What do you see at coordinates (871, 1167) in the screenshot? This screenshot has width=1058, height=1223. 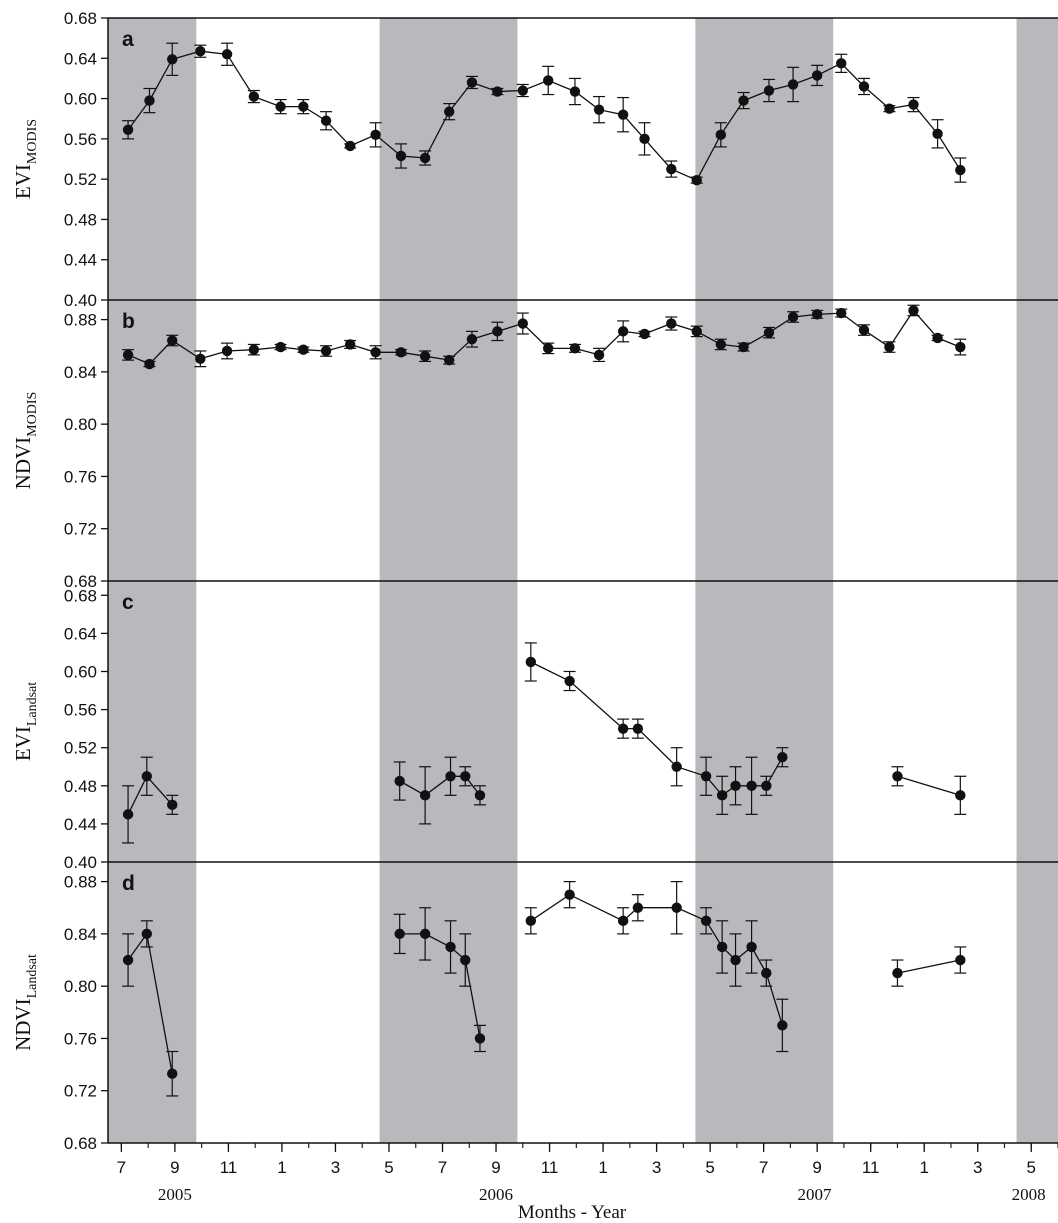 I see `x-tick-label: 11` at bounding box center [871, 1167].